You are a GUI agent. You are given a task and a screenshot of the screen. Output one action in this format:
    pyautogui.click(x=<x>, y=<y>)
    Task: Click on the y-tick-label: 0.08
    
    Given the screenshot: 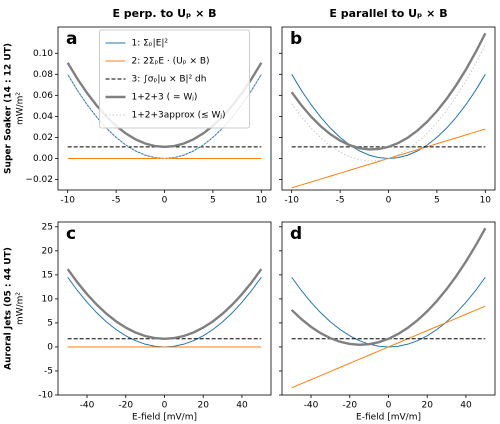 What is the action you would take?
    pyautogui.click(x=43, y=75)
    